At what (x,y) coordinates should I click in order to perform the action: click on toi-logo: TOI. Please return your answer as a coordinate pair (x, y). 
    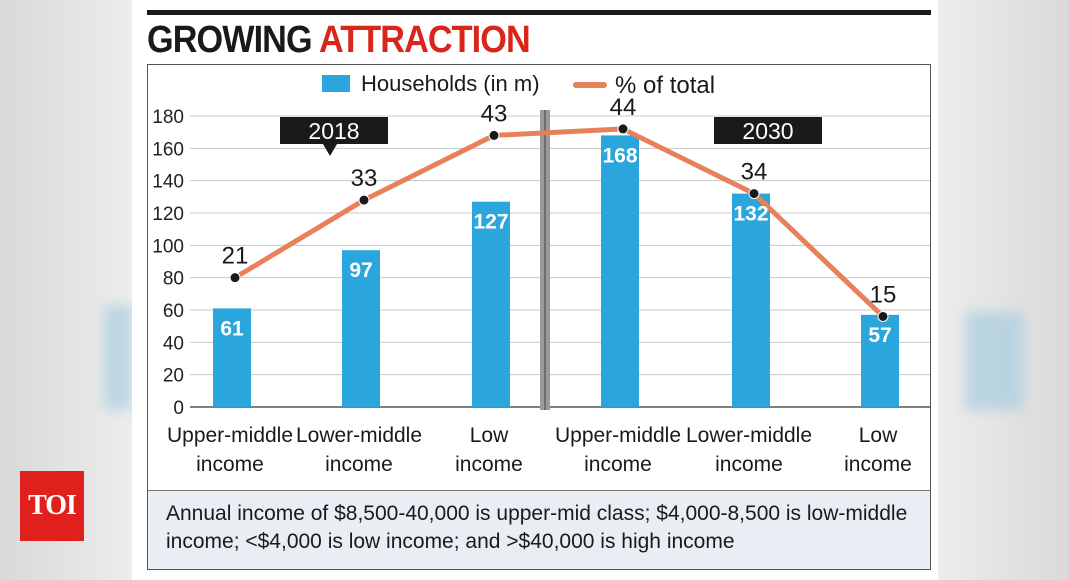
    Looking at the image, I should click on (52, 506).